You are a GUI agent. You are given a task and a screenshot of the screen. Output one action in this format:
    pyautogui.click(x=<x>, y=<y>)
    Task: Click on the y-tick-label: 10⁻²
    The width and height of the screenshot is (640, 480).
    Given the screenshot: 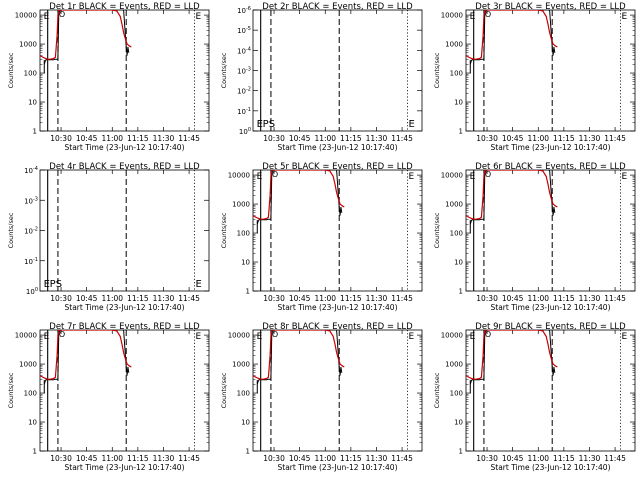 What is the action you would take?
    pyautogui.click(x=244, y=91)
    